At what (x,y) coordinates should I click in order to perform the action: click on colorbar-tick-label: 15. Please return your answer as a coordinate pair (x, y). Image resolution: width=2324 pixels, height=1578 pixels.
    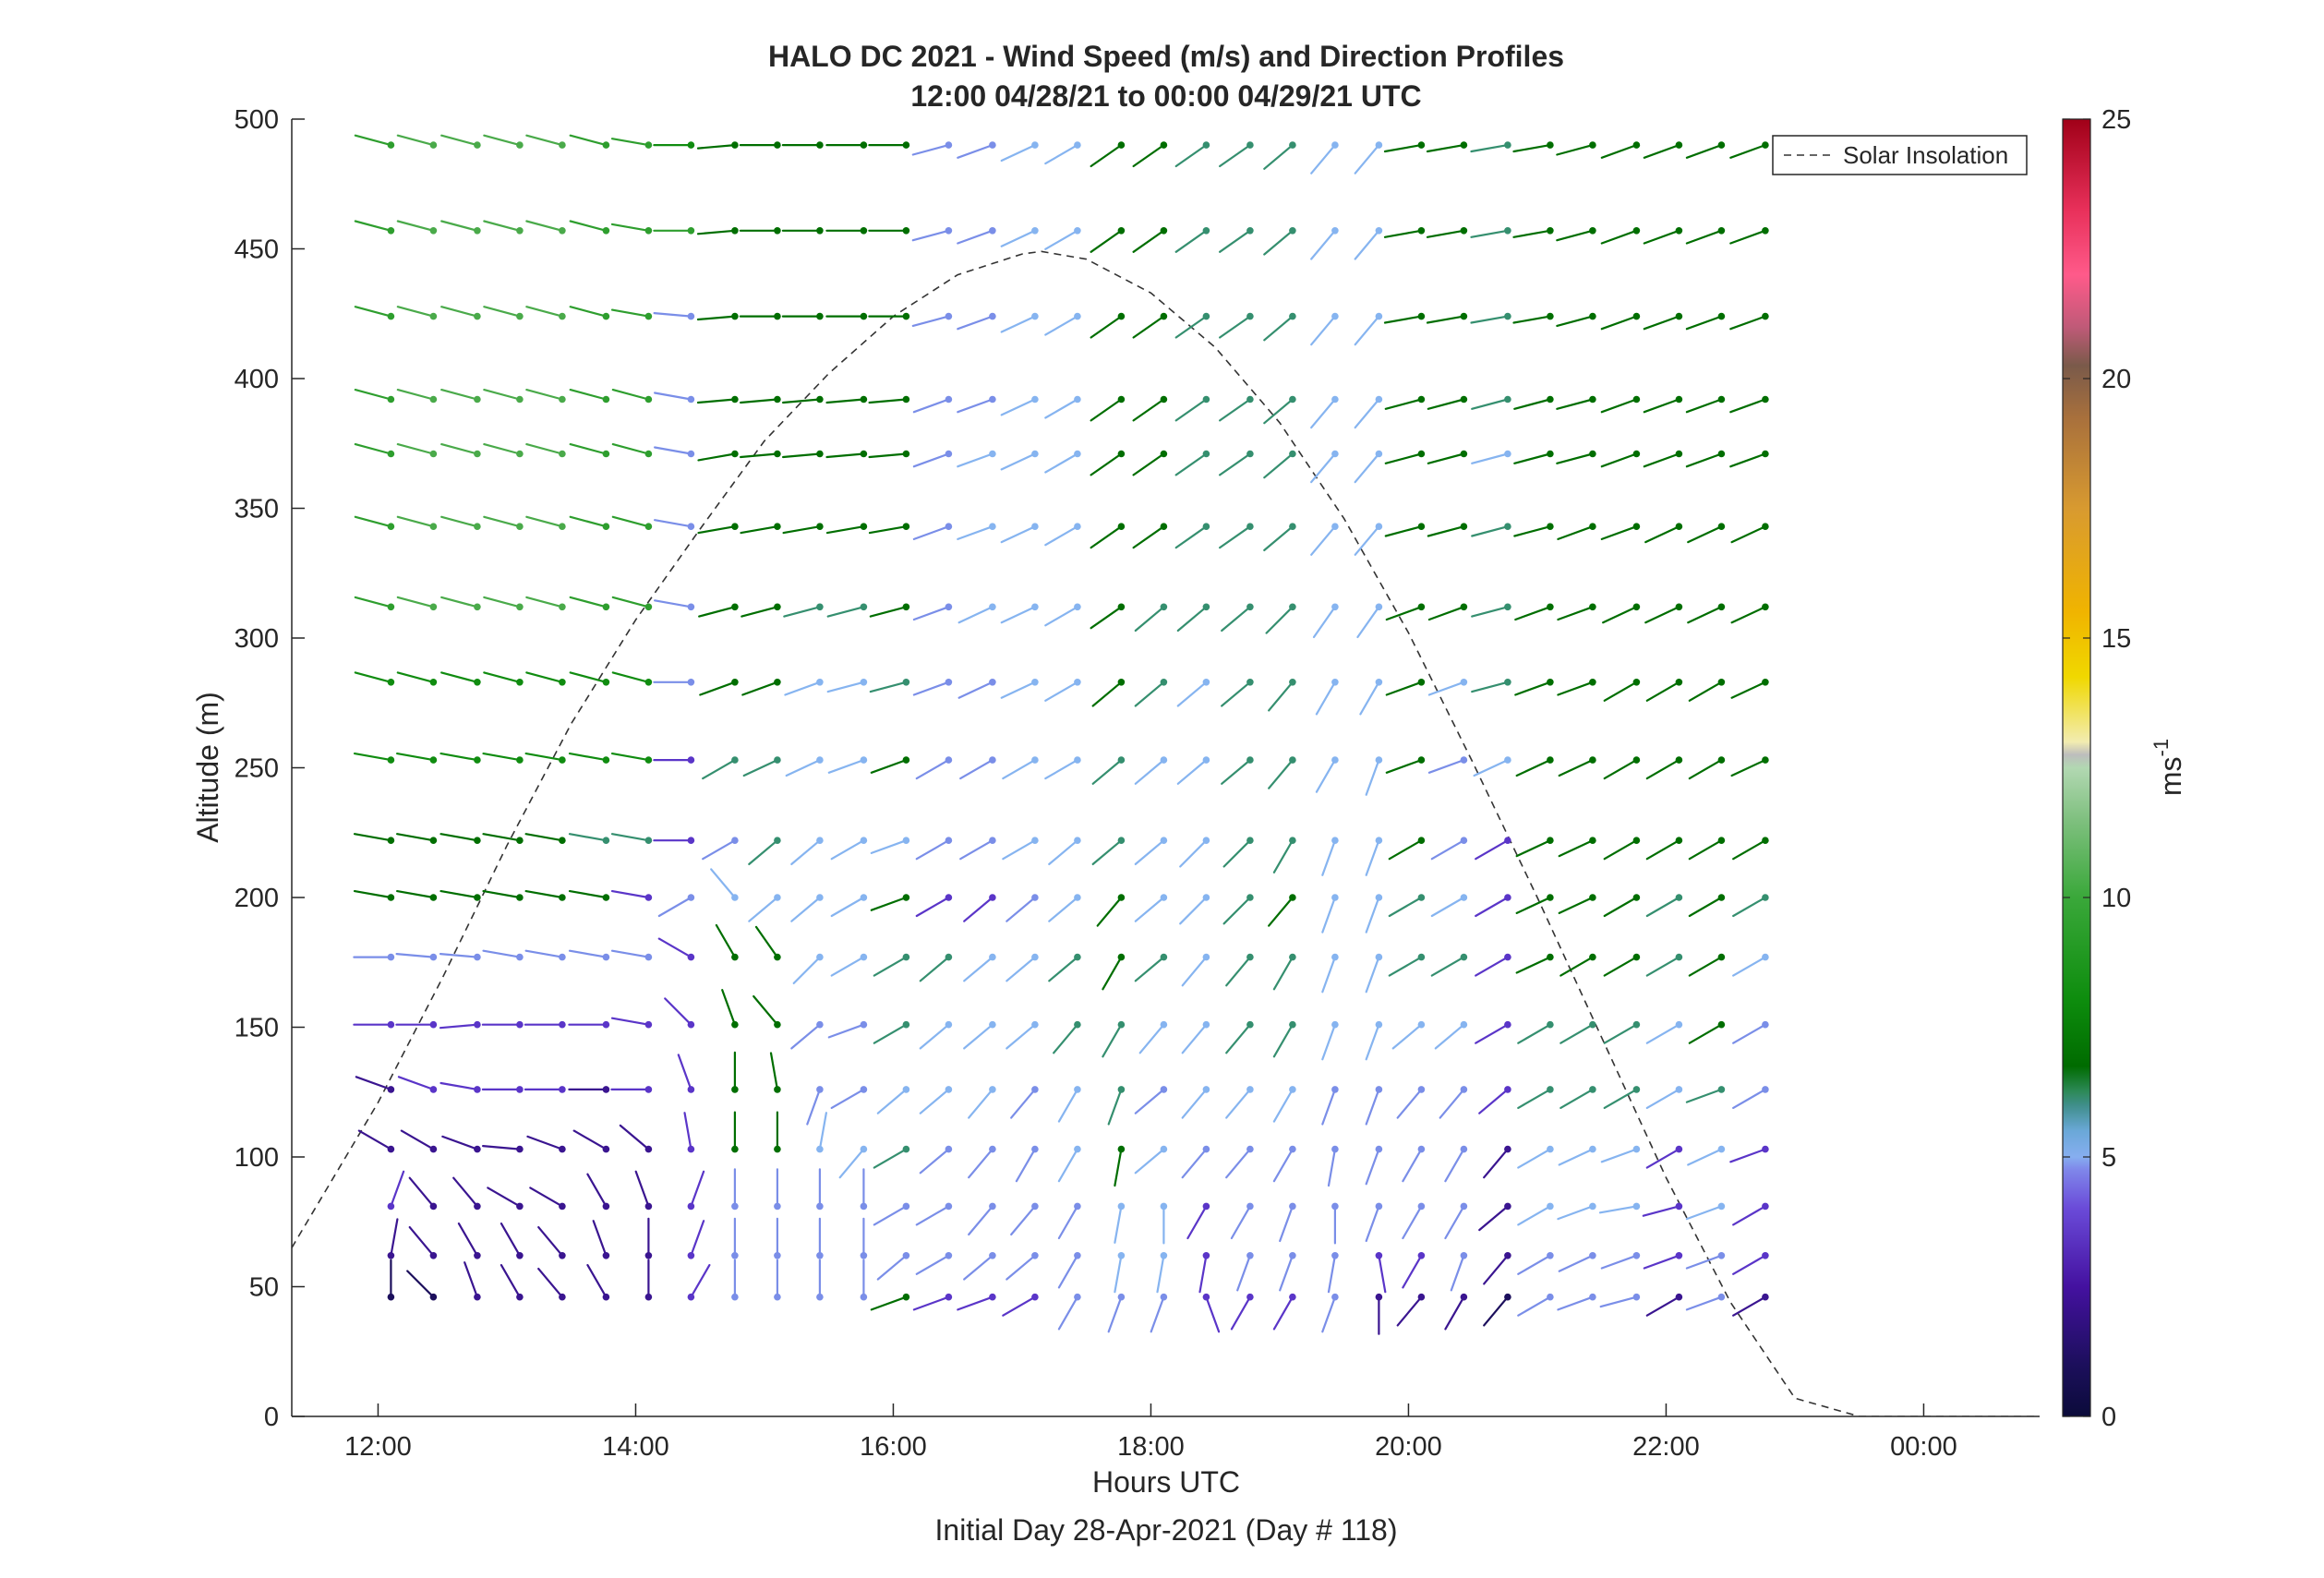
    Looking at the image, I should click on (2116, 639).